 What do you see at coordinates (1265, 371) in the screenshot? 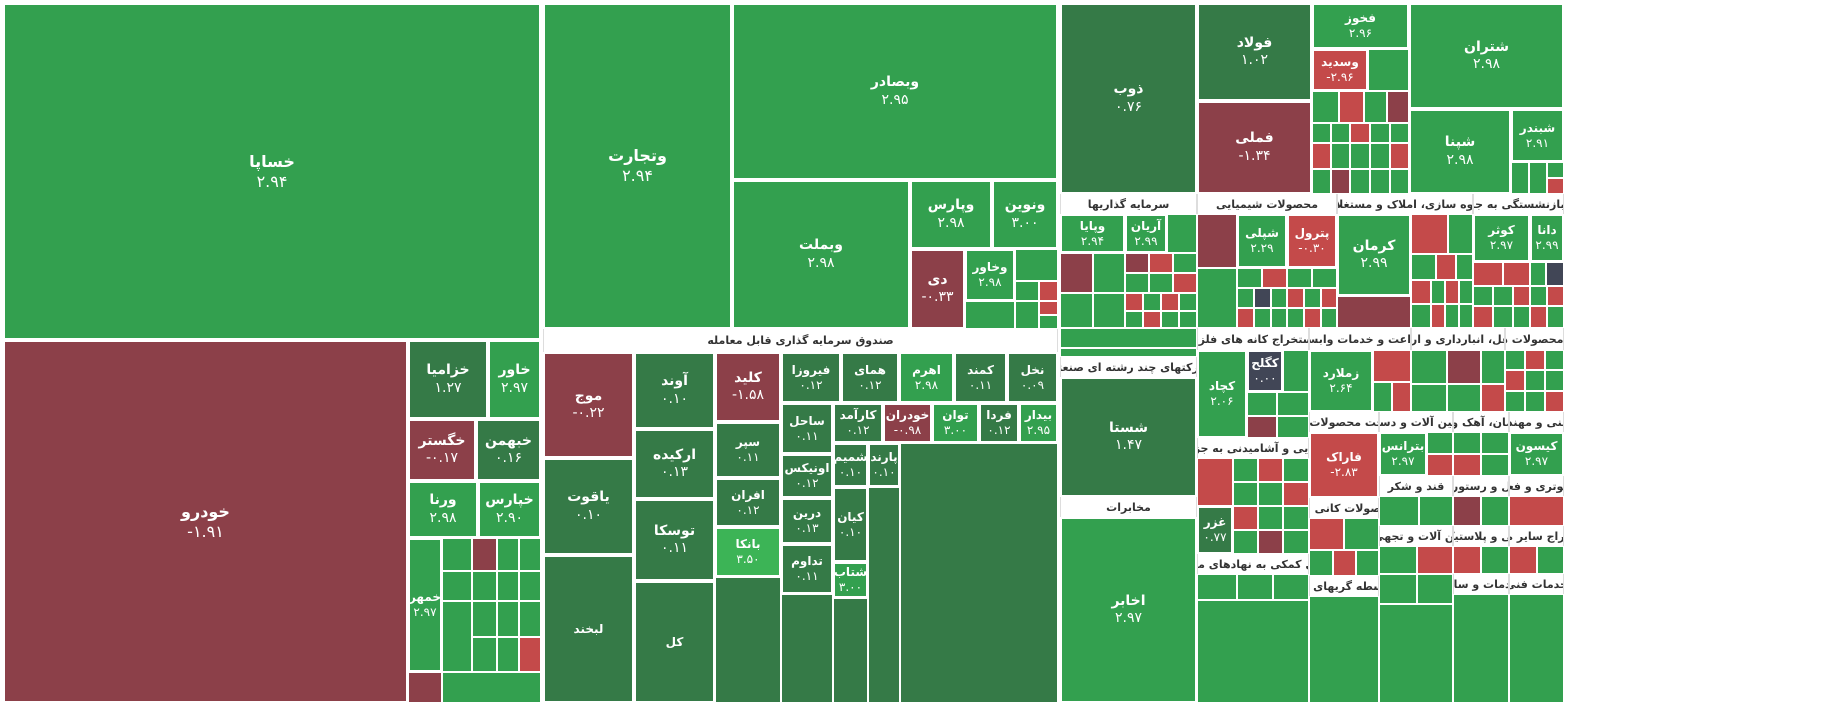
I see `stock-tile-kegolah: کگلح ۰.۰۰` at bounding box center [1265, 371].